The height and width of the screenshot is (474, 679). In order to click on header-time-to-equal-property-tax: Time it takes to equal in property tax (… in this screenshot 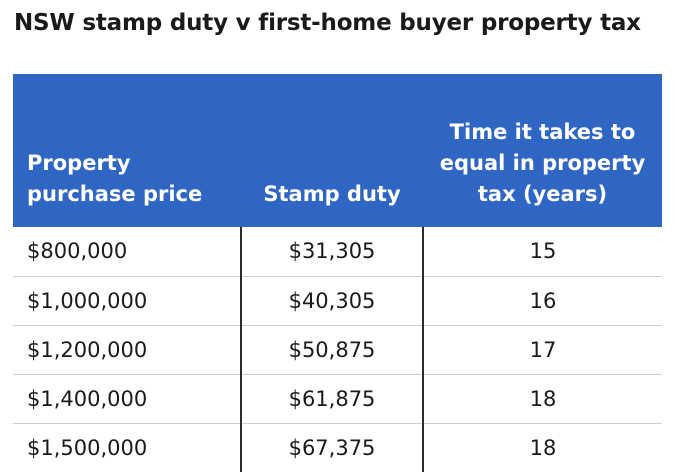, I will do `click(542, 150)`.